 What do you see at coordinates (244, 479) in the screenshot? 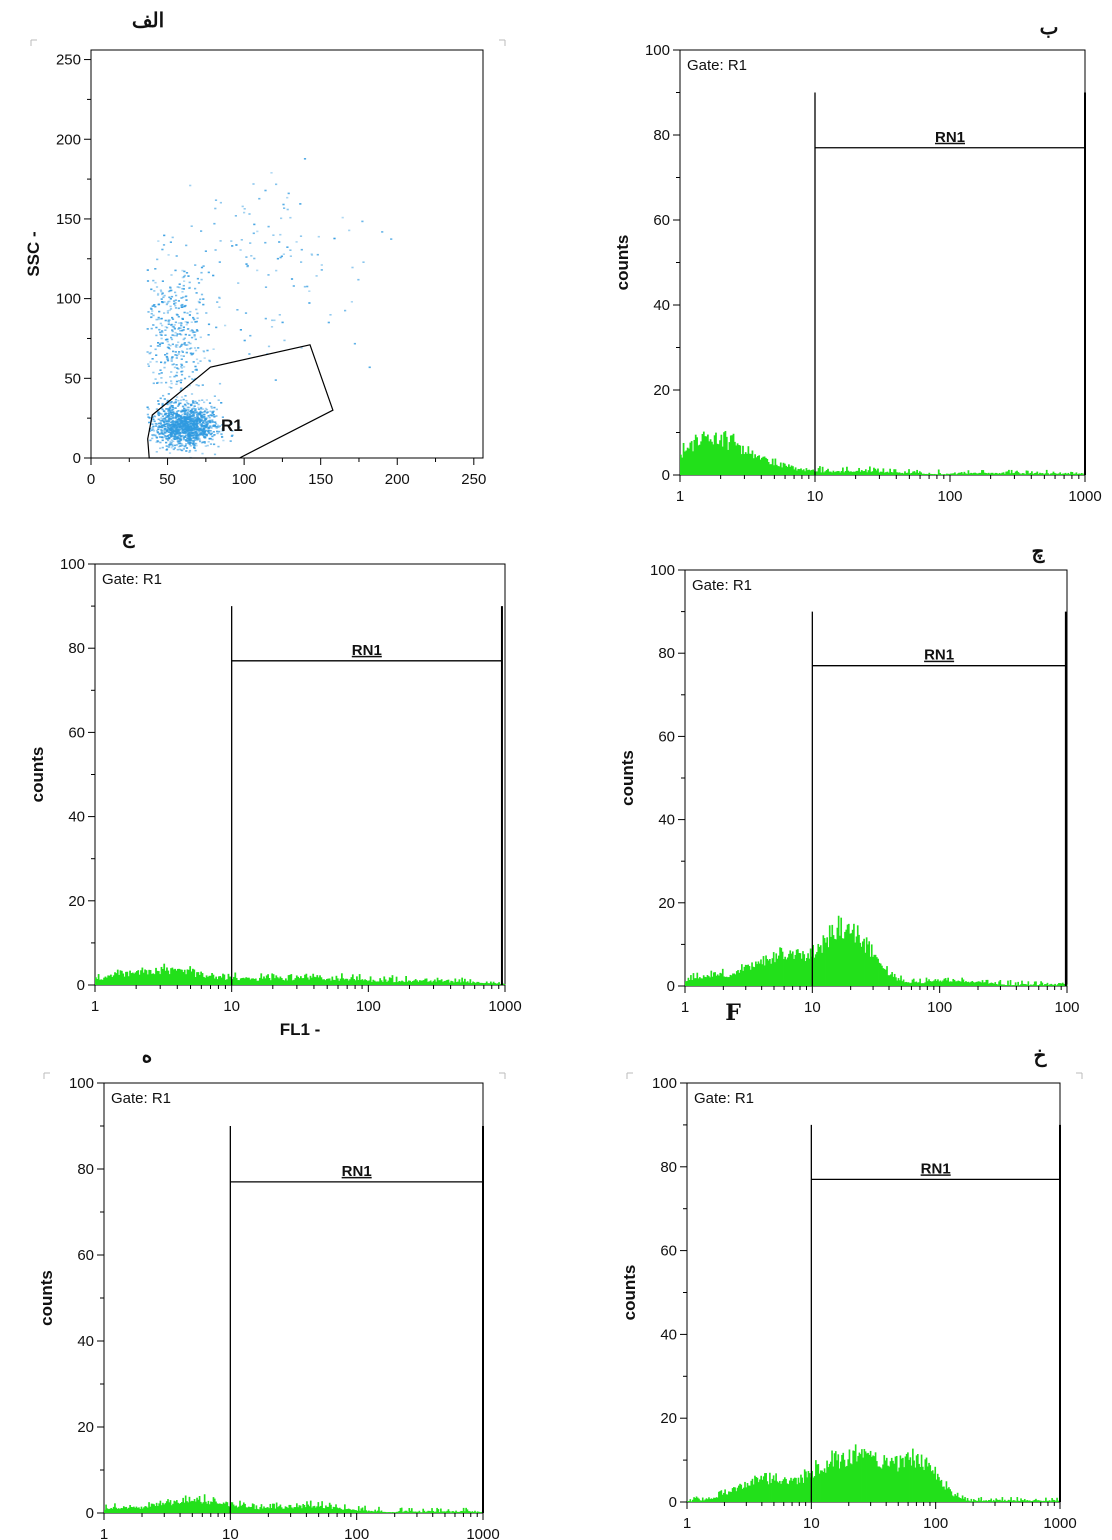
I see `x-tick-label: 100` at bounding box center [244, 479].